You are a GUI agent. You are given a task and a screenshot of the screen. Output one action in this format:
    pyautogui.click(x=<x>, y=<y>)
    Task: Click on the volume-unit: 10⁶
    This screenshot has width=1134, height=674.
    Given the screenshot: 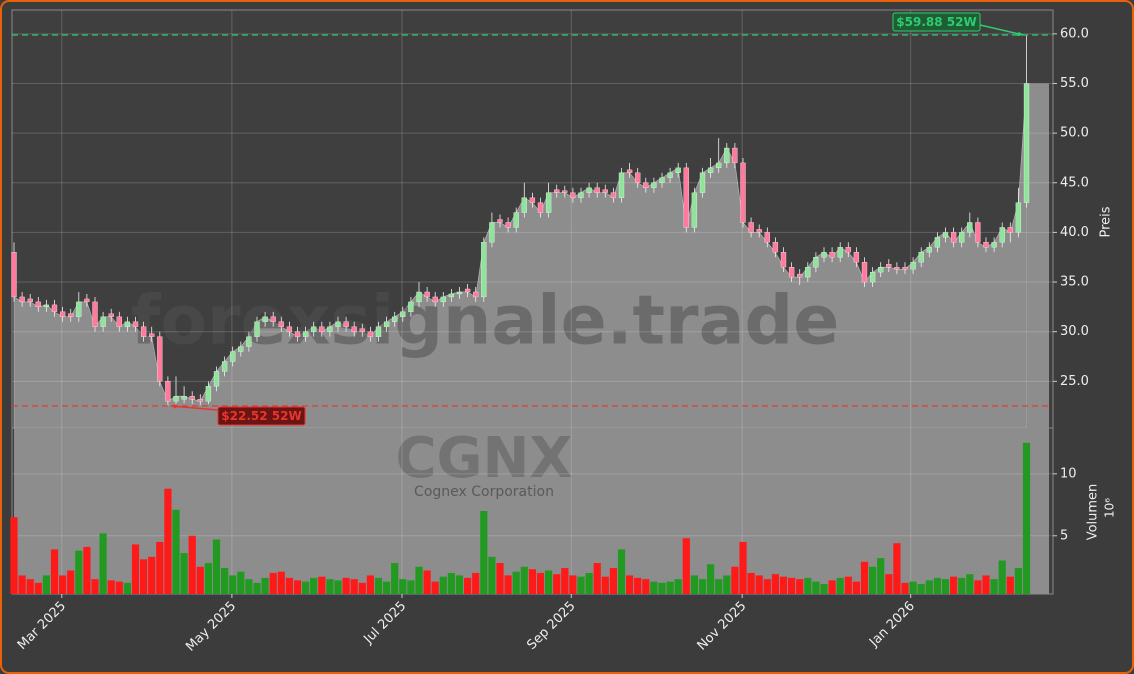 What is the action you would take?
    pyautogui.click(x=1110, y=508)
    